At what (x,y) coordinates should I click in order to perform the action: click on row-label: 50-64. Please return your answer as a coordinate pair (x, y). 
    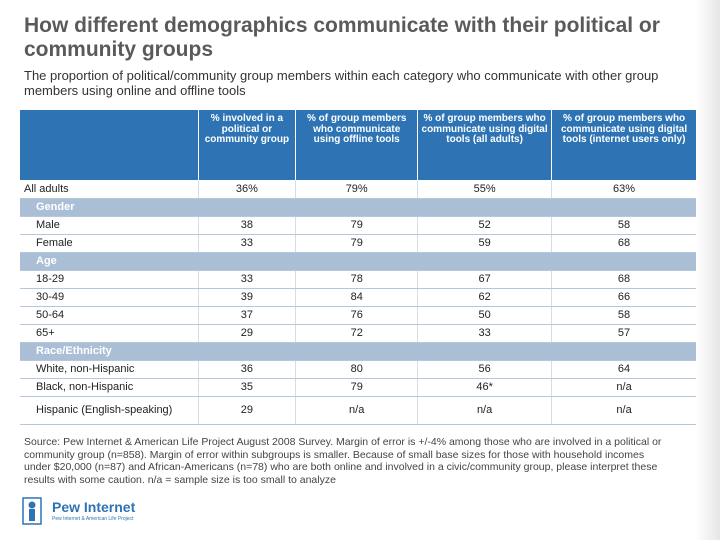
    Looking at the image, I should click on (109, 315).